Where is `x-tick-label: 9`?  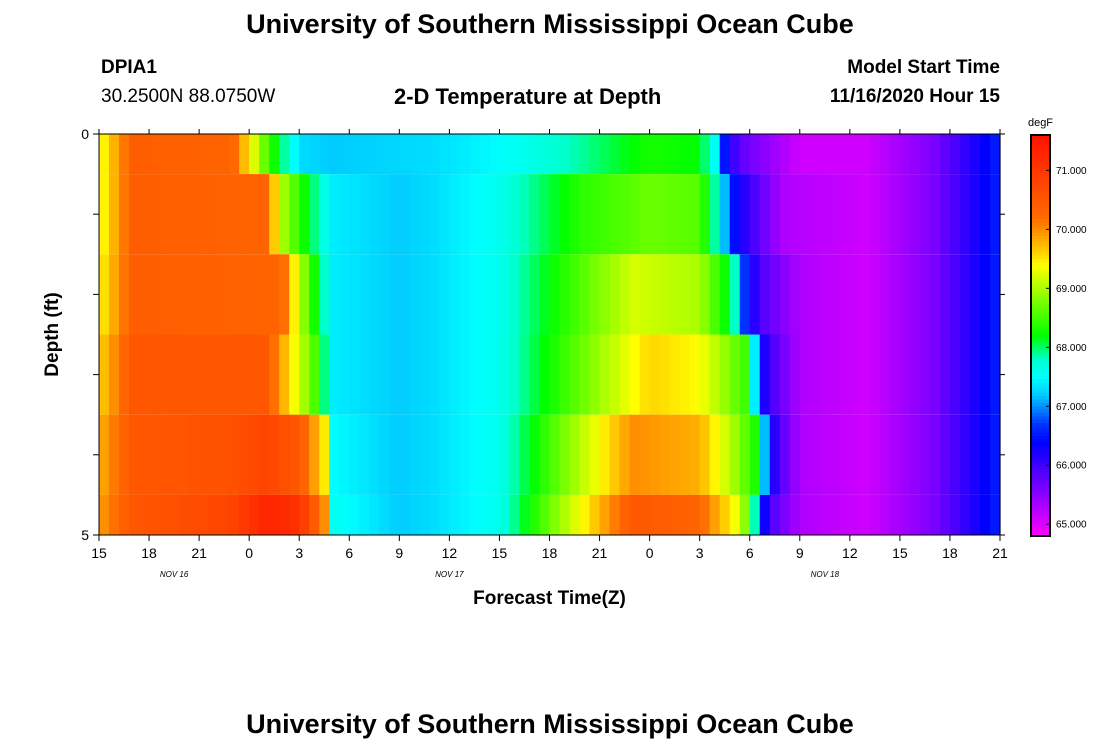
x-tick-label: 9 is located at coordinates (399, 553).